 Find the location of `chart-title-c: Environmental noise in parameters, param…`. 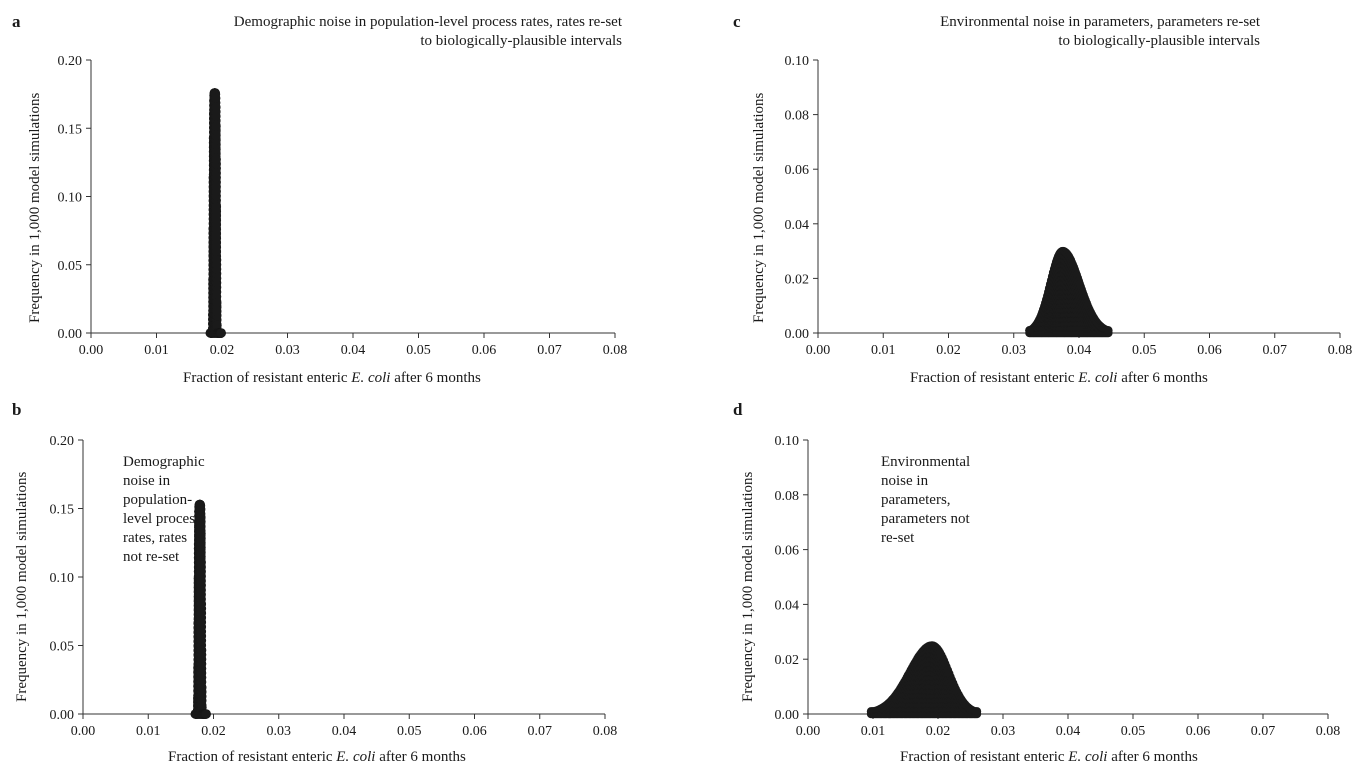

chart-title-c: Environmental noise in parameters, param… is located at coordinates (1060, 32).